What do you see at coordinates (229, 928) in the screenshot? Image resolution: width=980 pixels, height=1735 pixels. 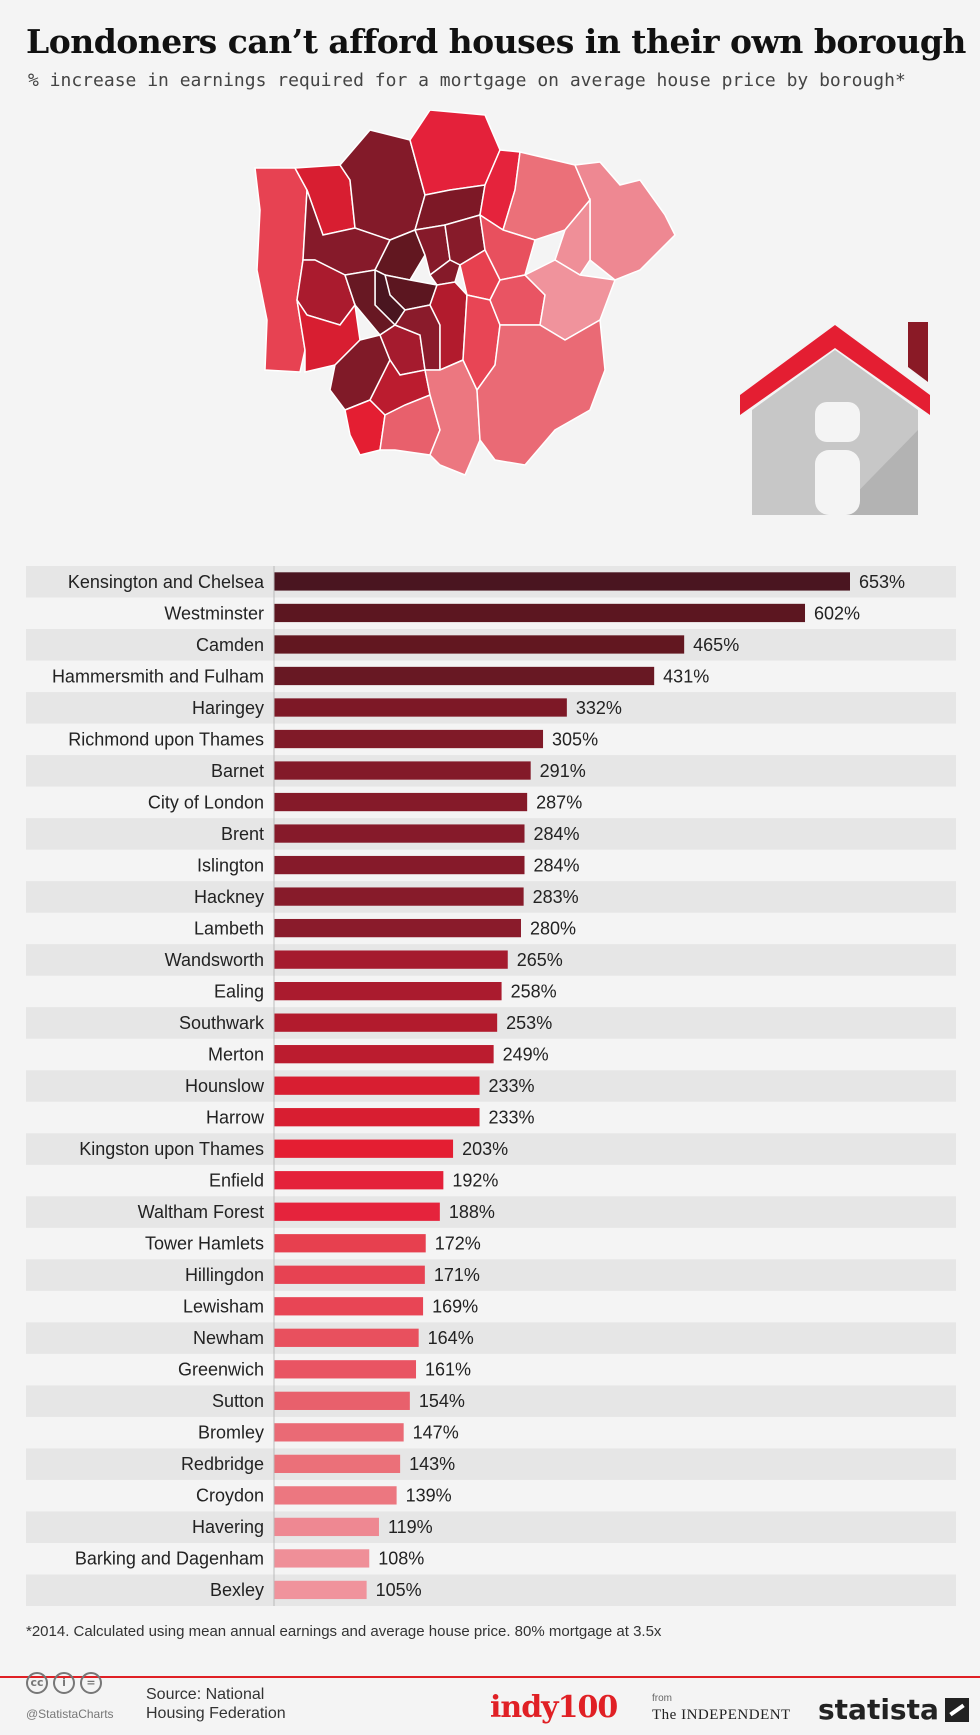 I see `category-label: Lambeth` at bounding box center [229, 928].